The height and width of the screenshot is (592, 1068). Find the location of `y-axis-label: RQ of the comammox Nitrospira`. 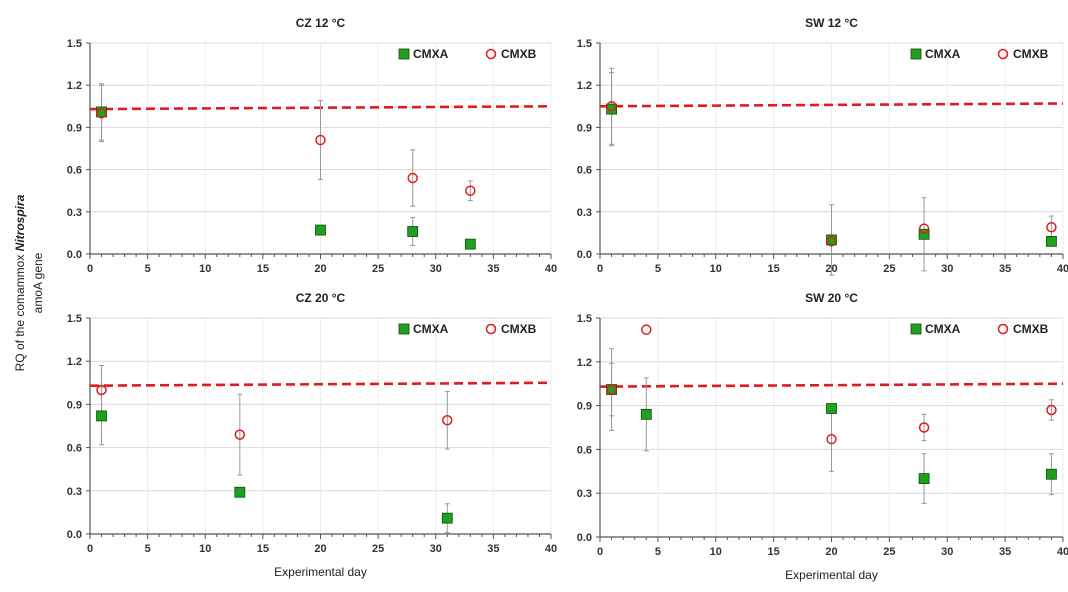

y-axis-label: RQ of the comammox Nitrospira is located at coordinates (20, 282).